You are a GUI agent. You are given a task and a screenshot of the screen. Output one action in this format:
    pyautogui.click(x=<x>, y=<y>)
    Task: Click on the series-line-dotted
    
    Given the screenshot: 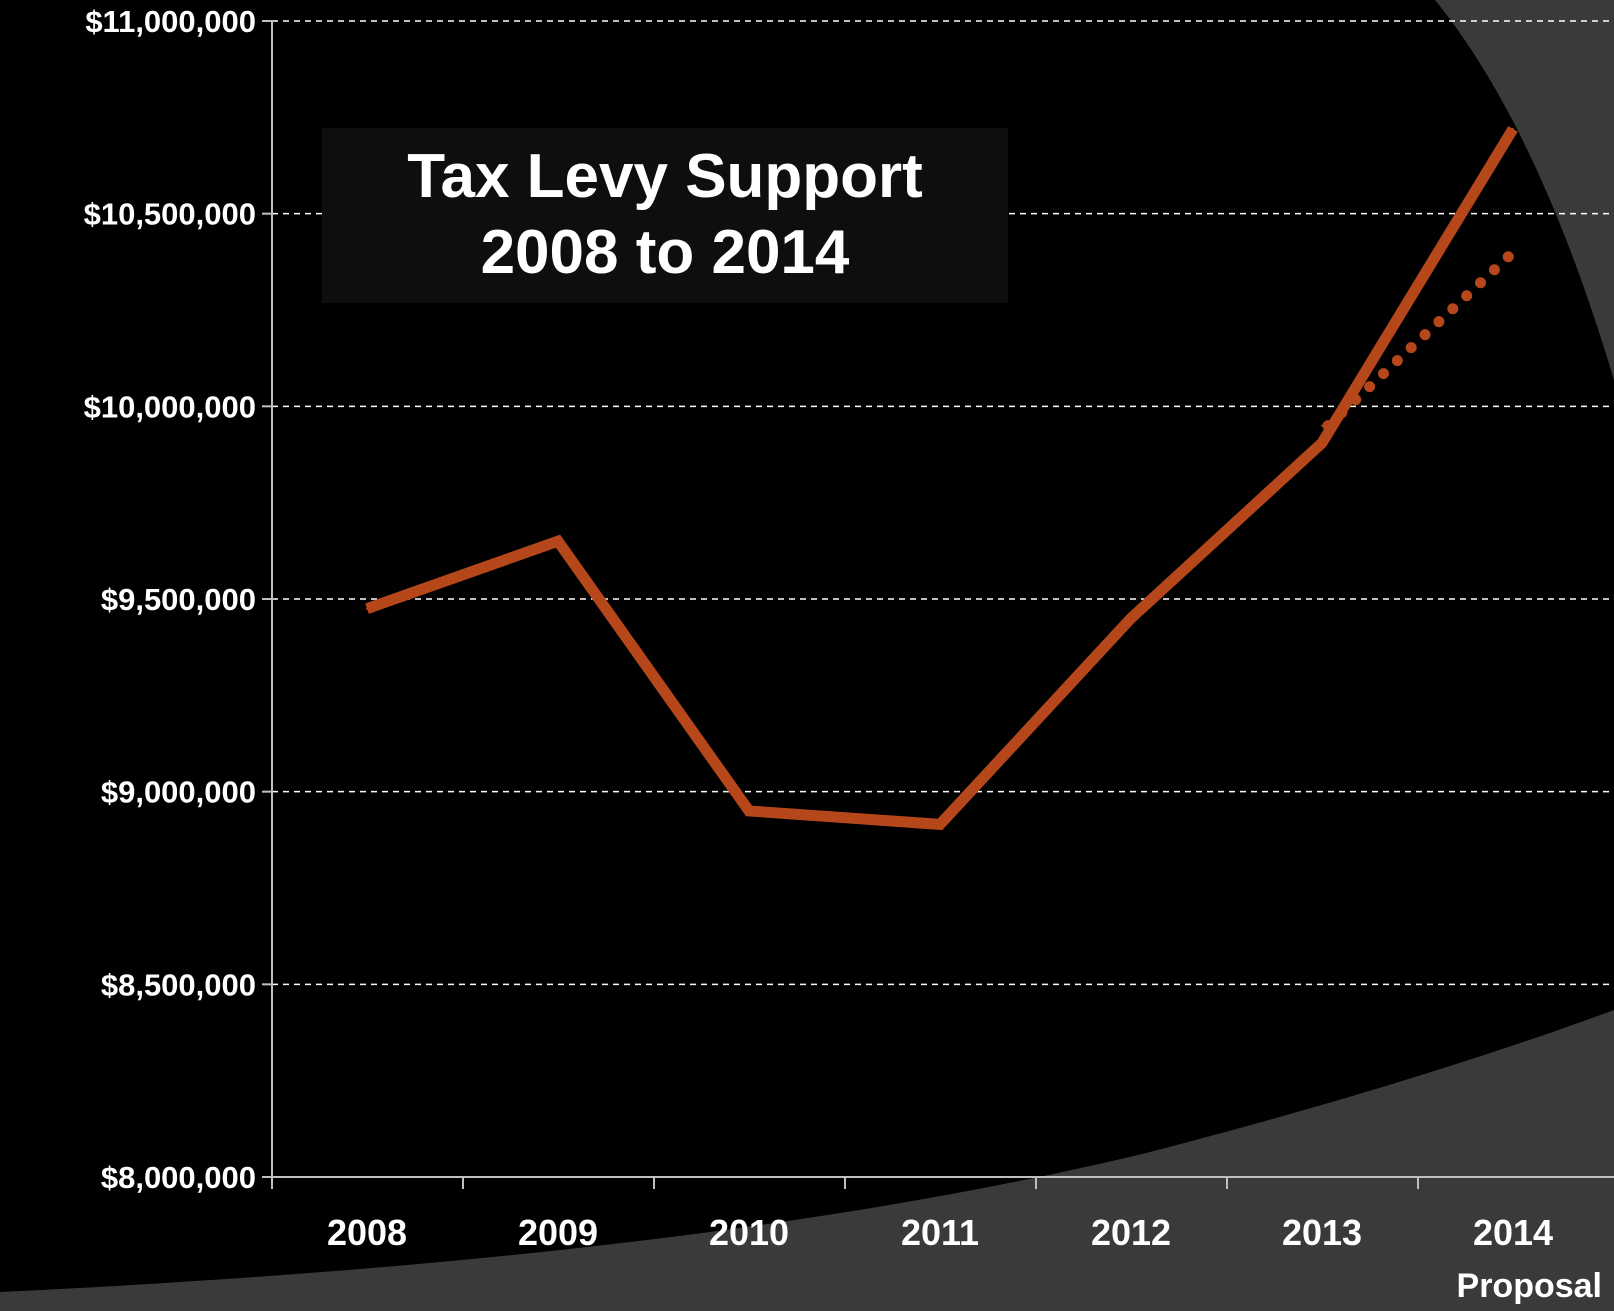 What is the action you would take?
    pyautogui.click(x=1418, y=341)
    